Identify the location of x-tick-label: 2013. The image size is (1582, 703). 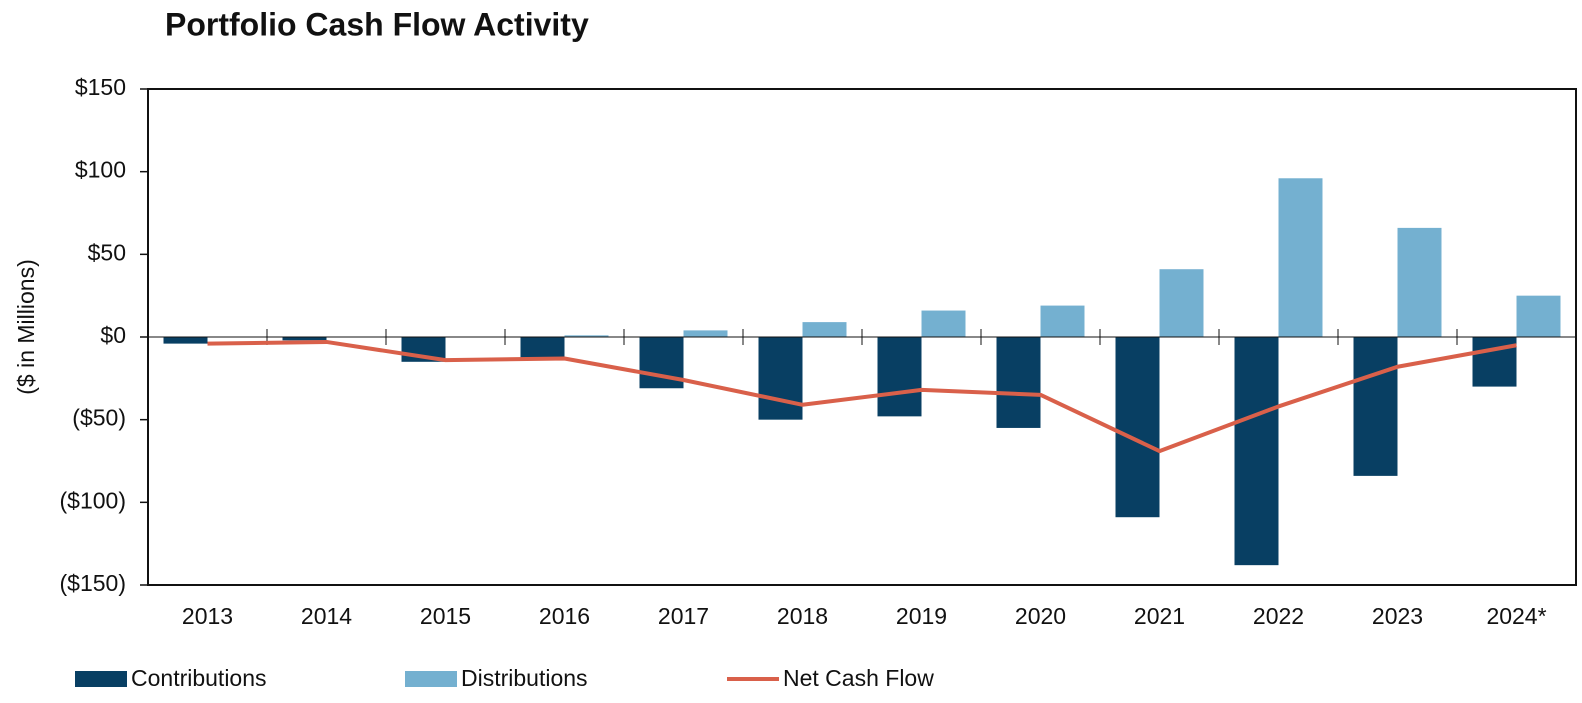
(207, 616).